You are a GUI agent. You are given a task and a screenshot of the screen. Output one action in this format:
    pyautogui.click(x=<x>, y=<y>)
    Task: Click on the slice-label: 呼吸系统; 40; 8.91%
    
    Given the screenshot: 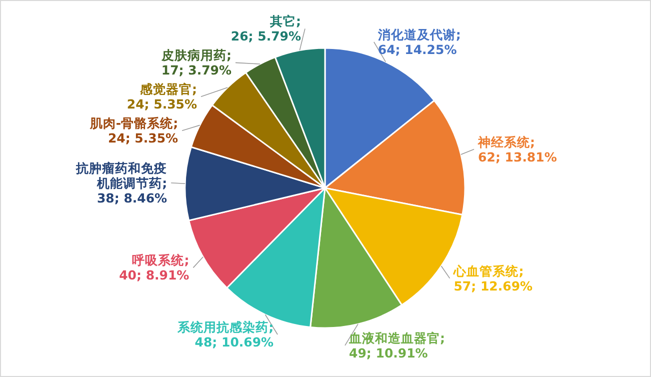 What is the action you would take?
    pyautogui.click(x=154, y=267)
    